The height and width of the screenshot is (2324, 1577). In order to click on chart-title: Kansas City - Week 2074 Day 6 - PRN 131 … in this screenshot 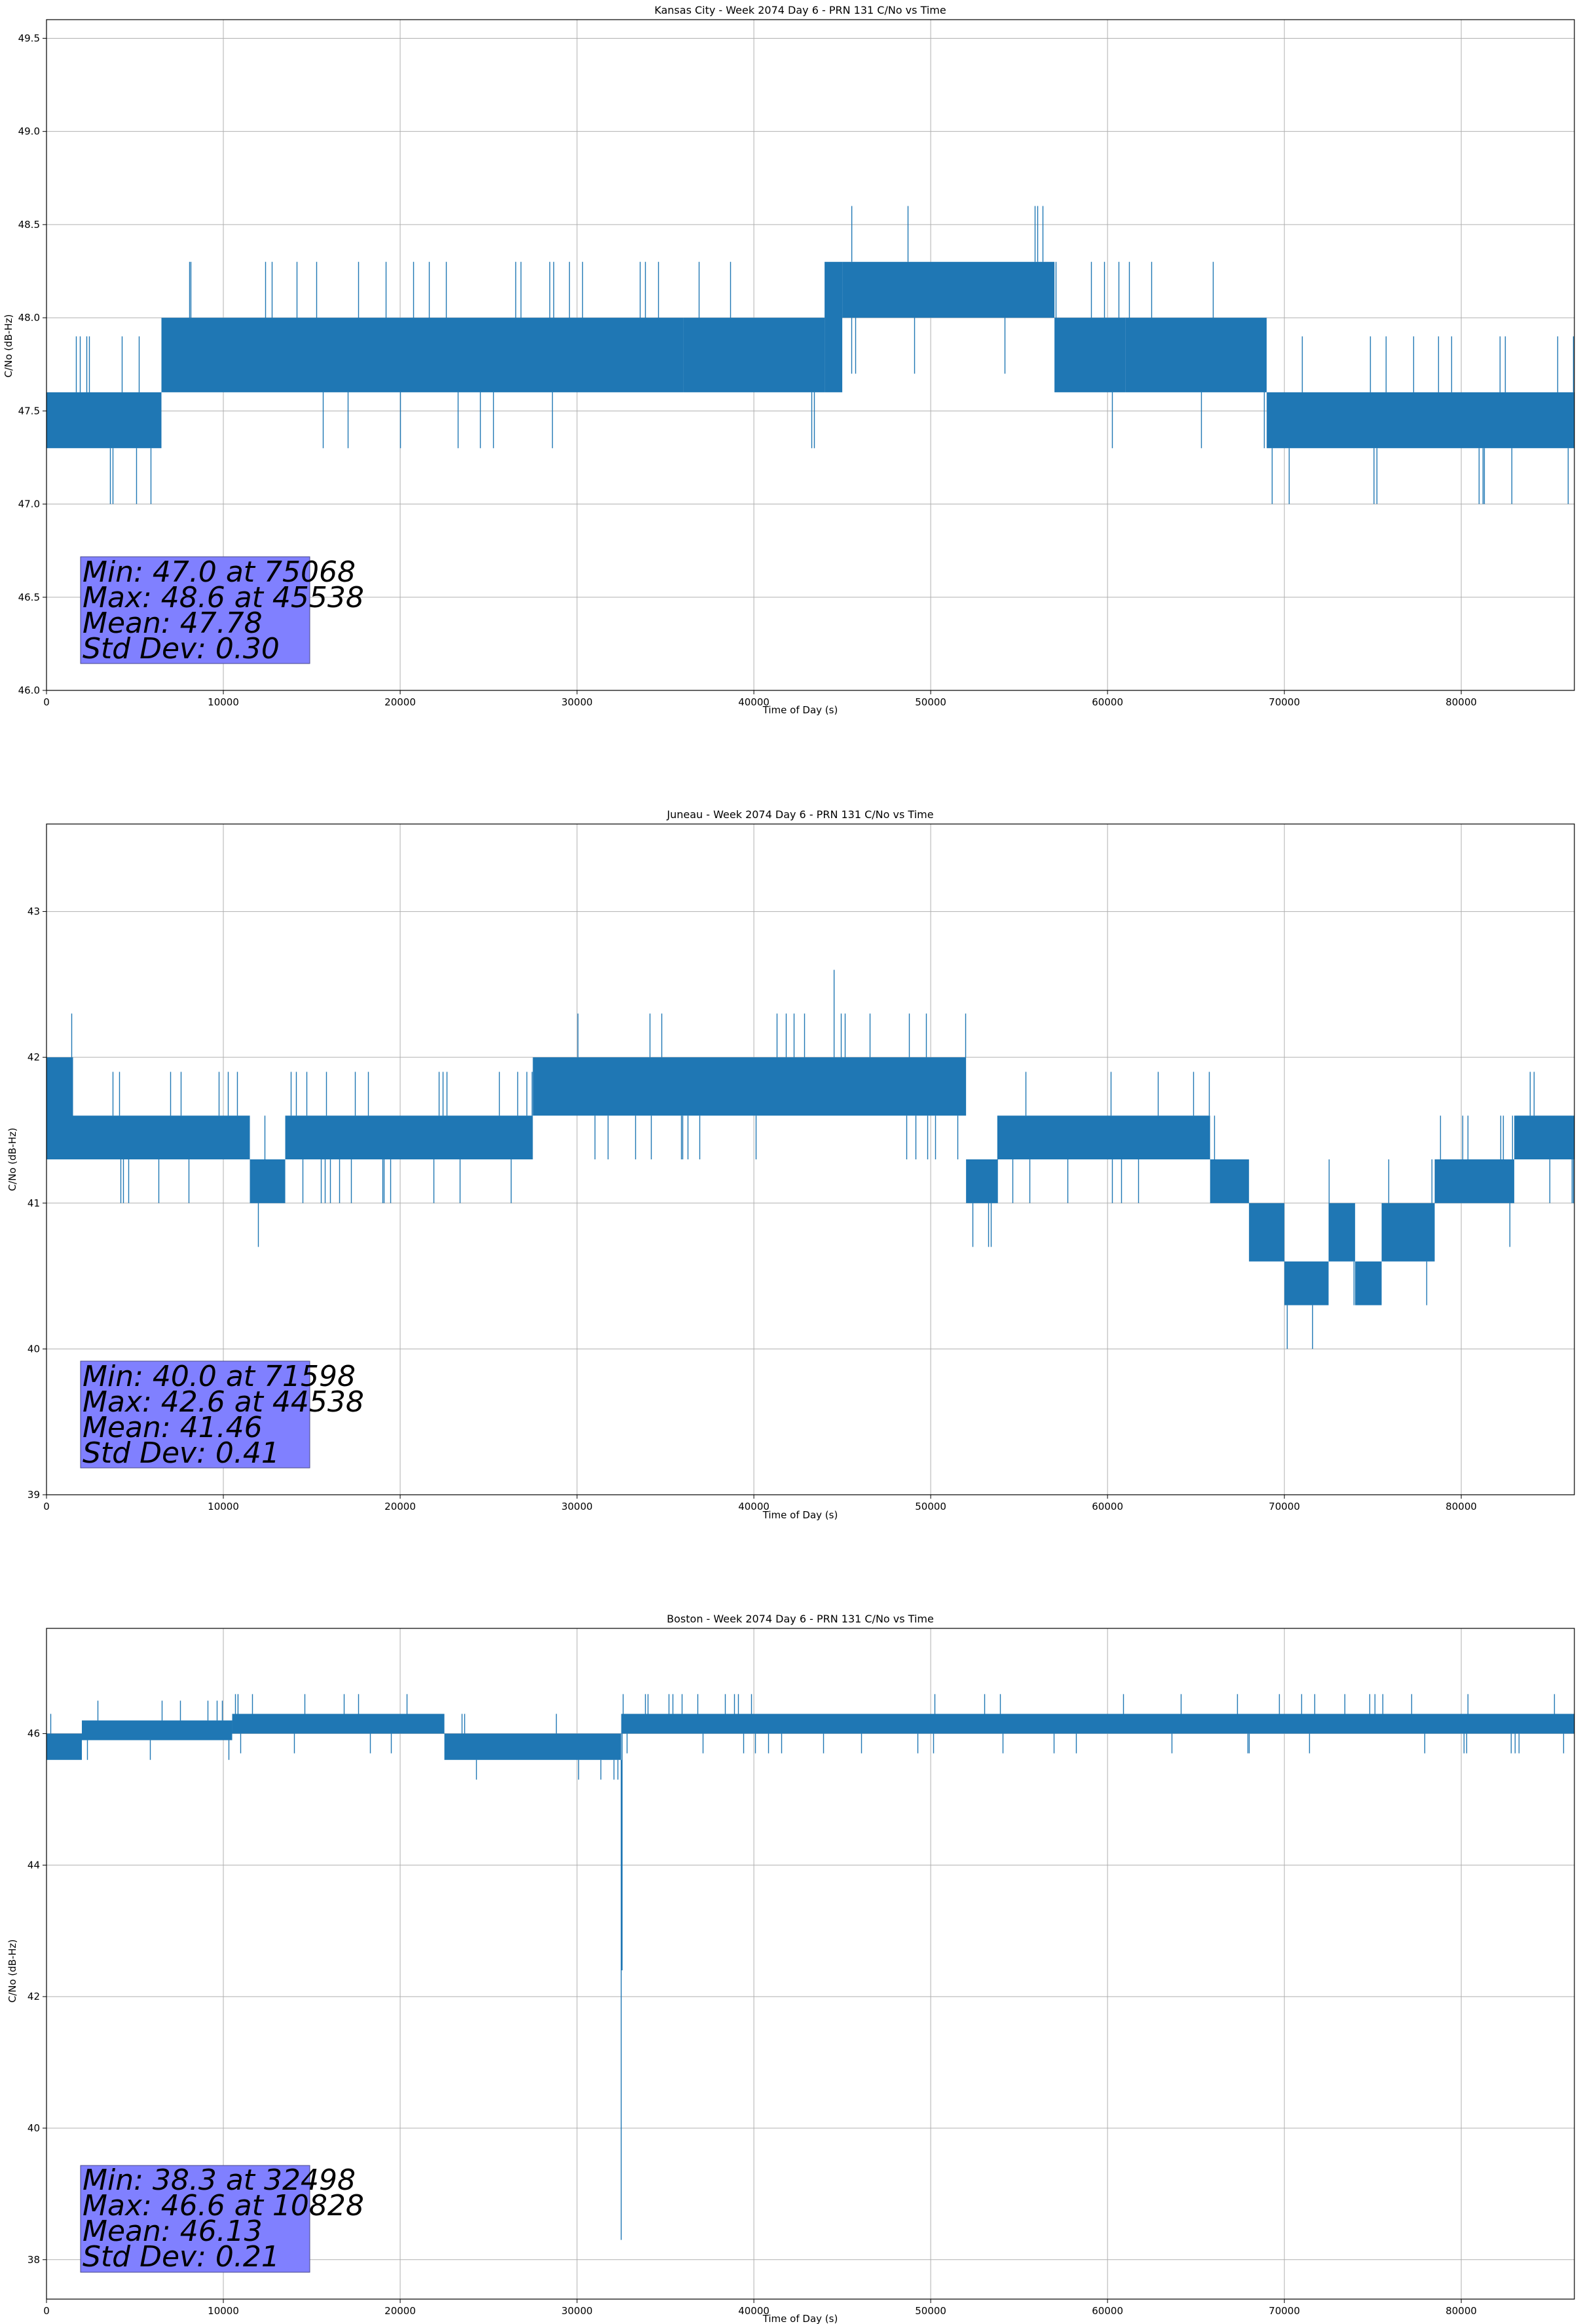, I will do `click(800, 10)`.